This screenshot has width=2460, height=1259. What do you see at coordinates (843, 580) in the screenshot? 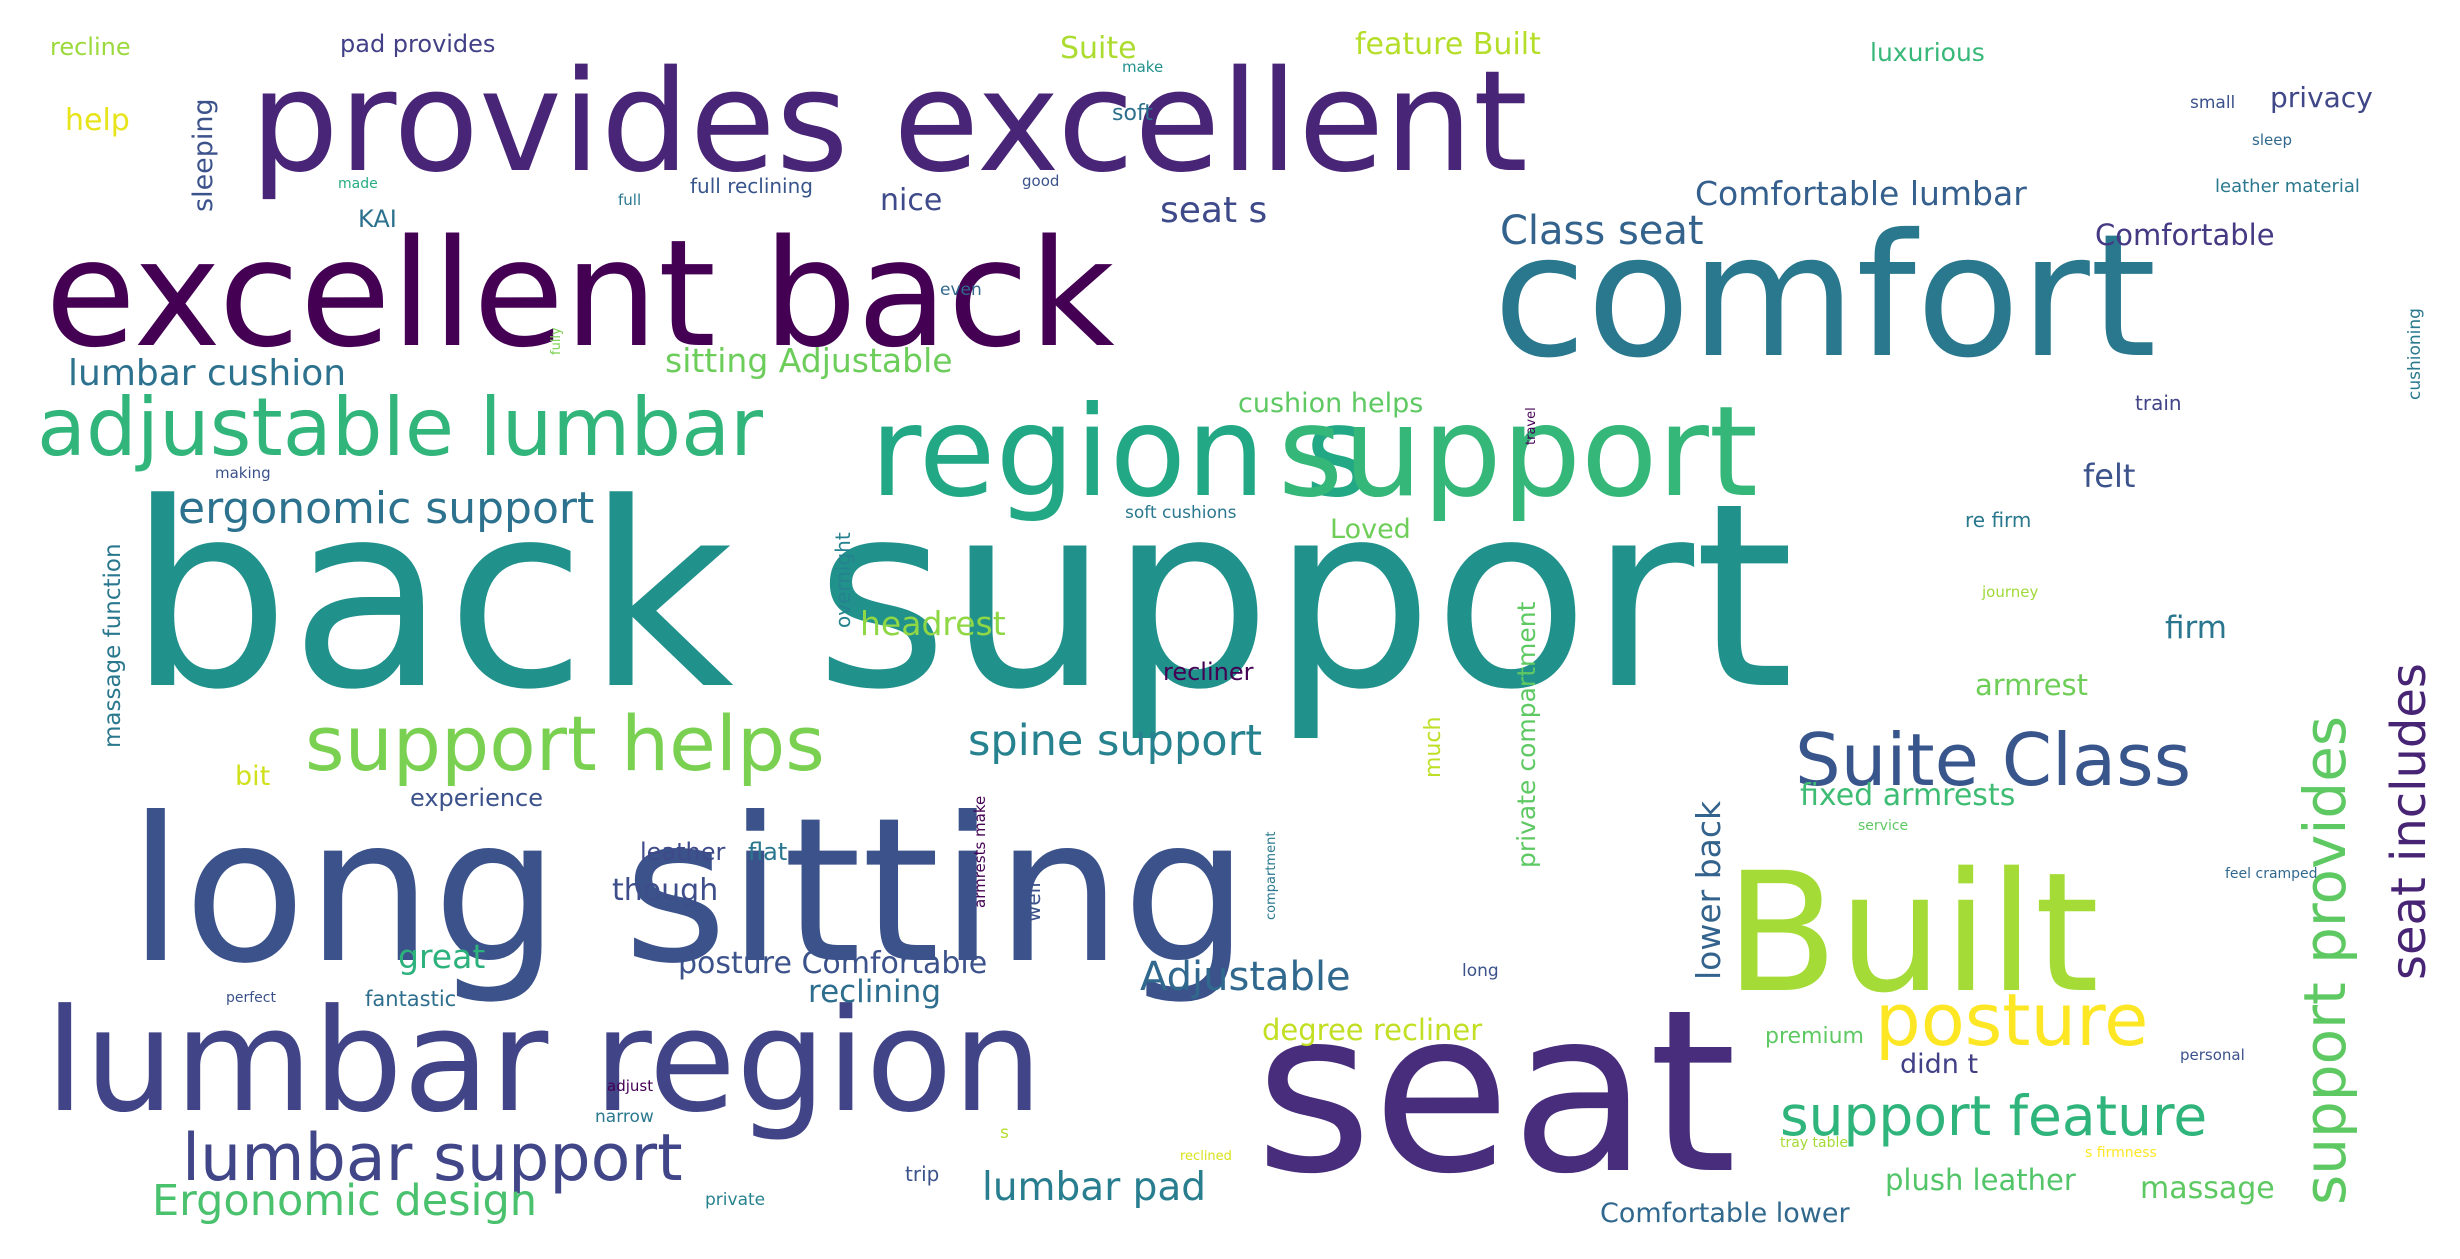
I see `cloud-word: overnight` at bounding box center [843, 580].